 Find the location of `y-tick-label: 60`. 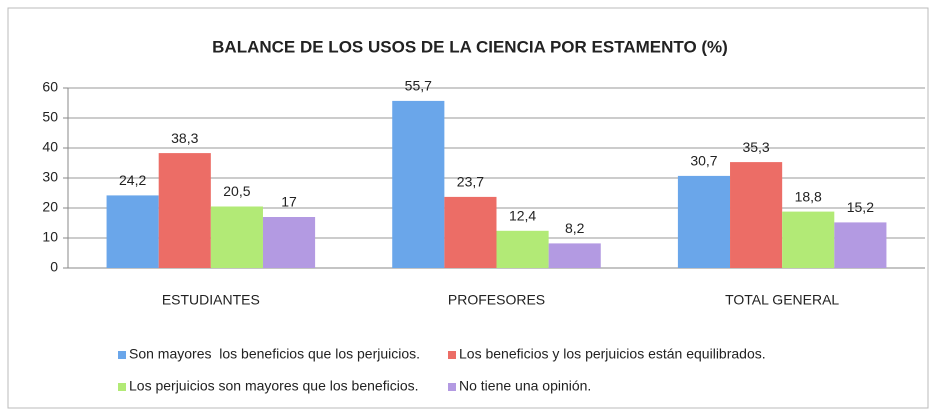

y-tick-label: 60 is located at coordinates (50, 87).